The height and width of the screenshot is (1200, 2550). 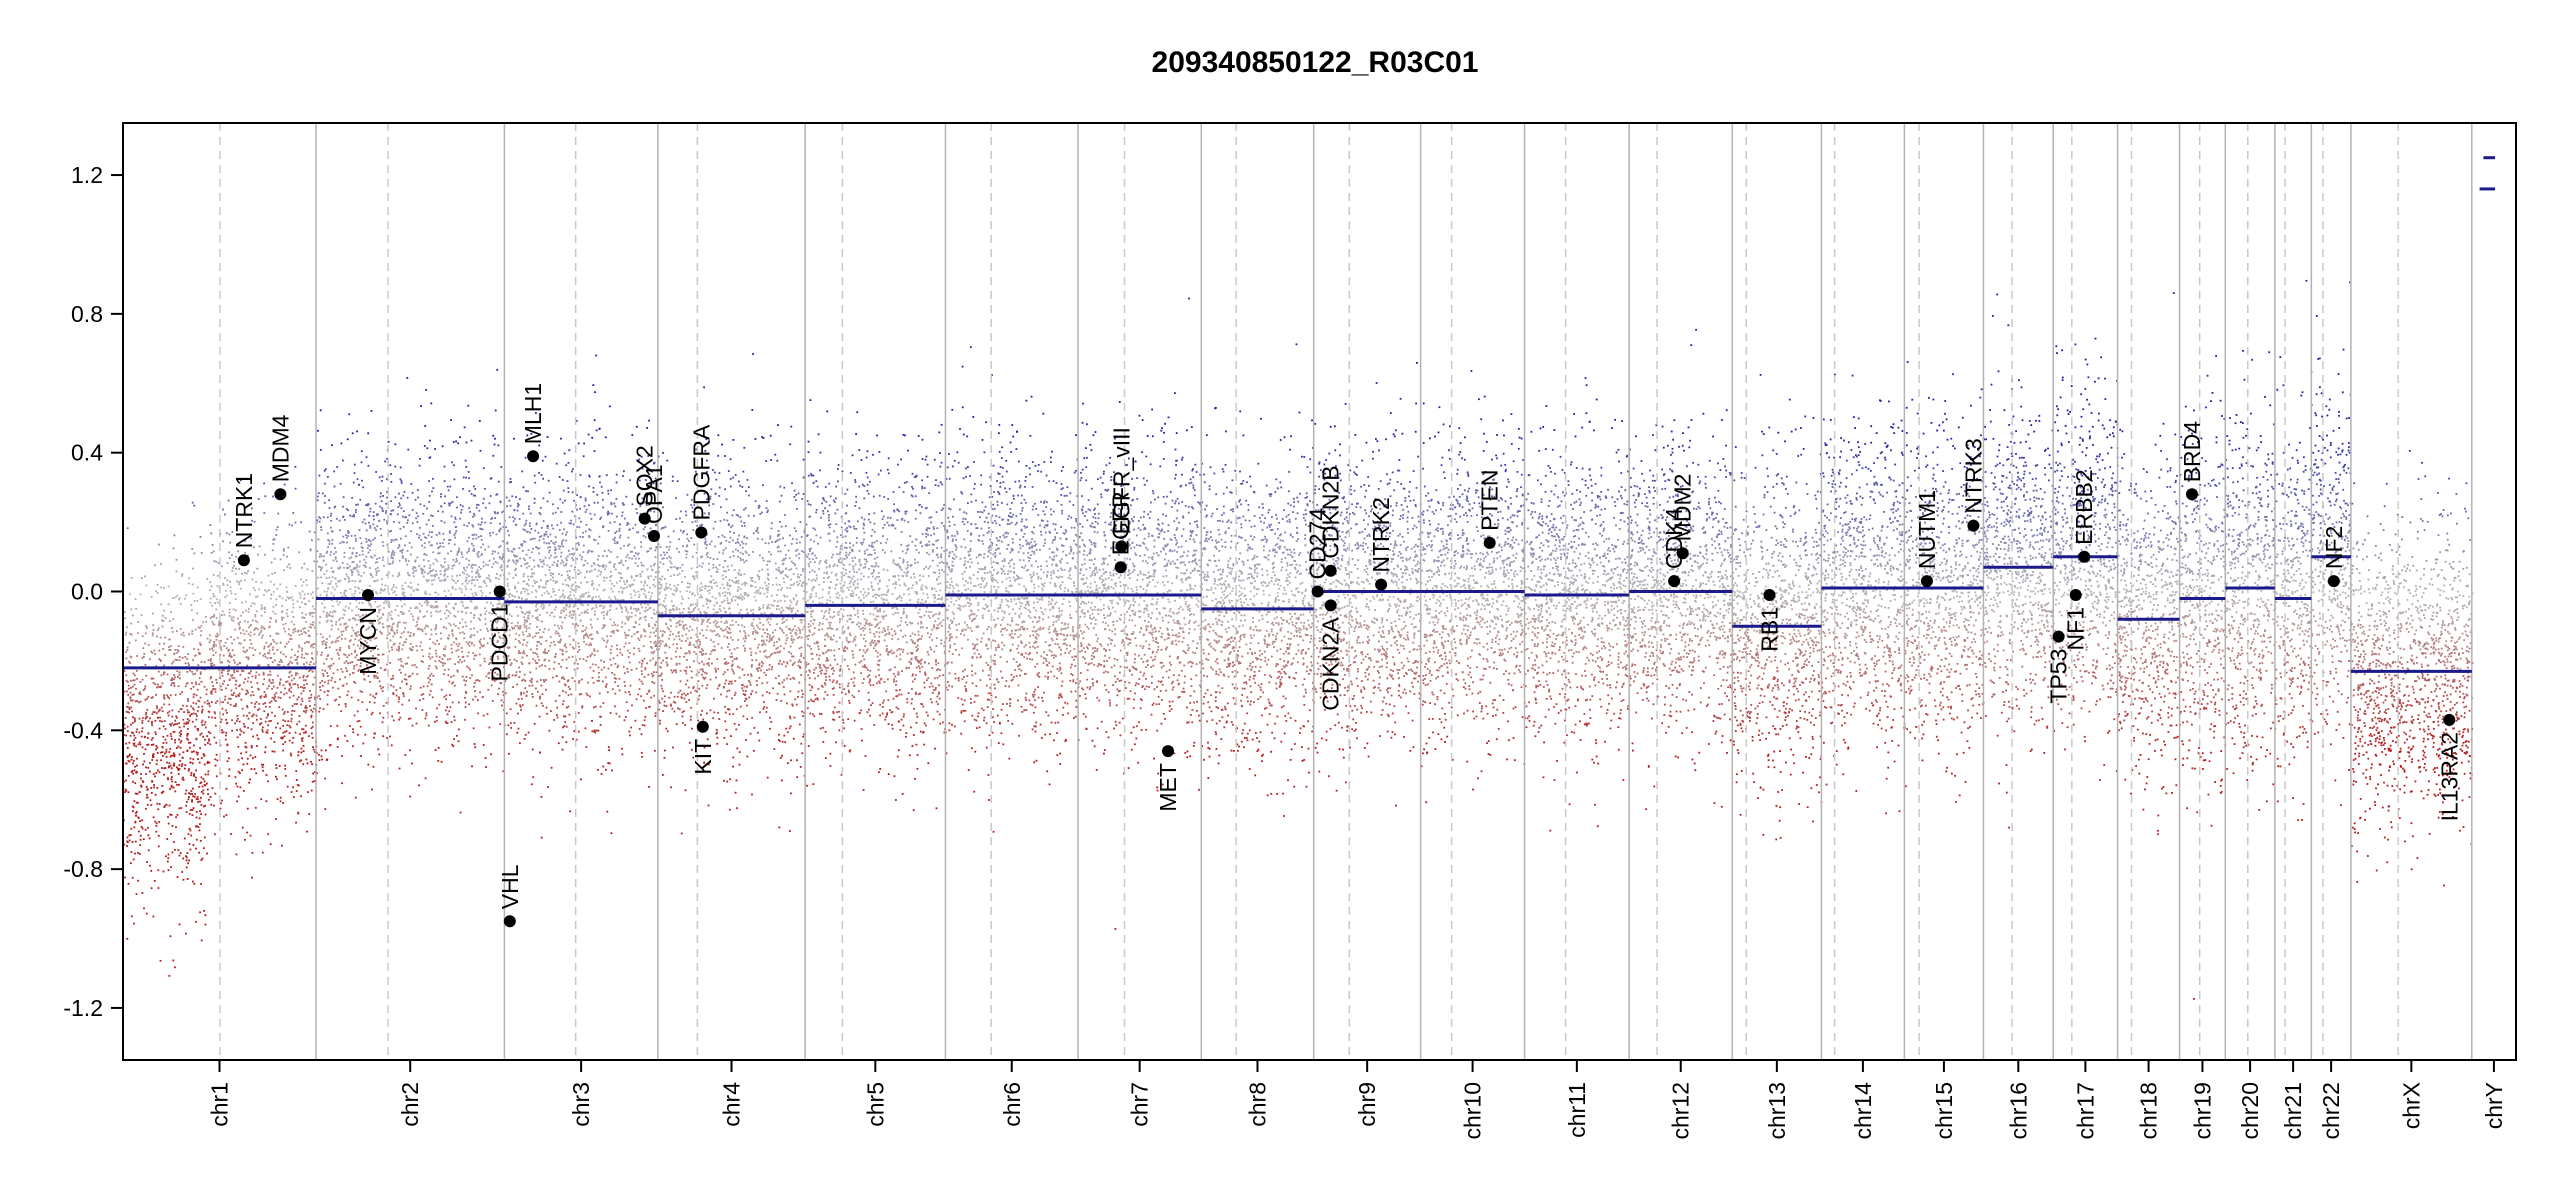 I want to click on x-tick-label-chrY: chrY, so click(x=2494, y=1105).